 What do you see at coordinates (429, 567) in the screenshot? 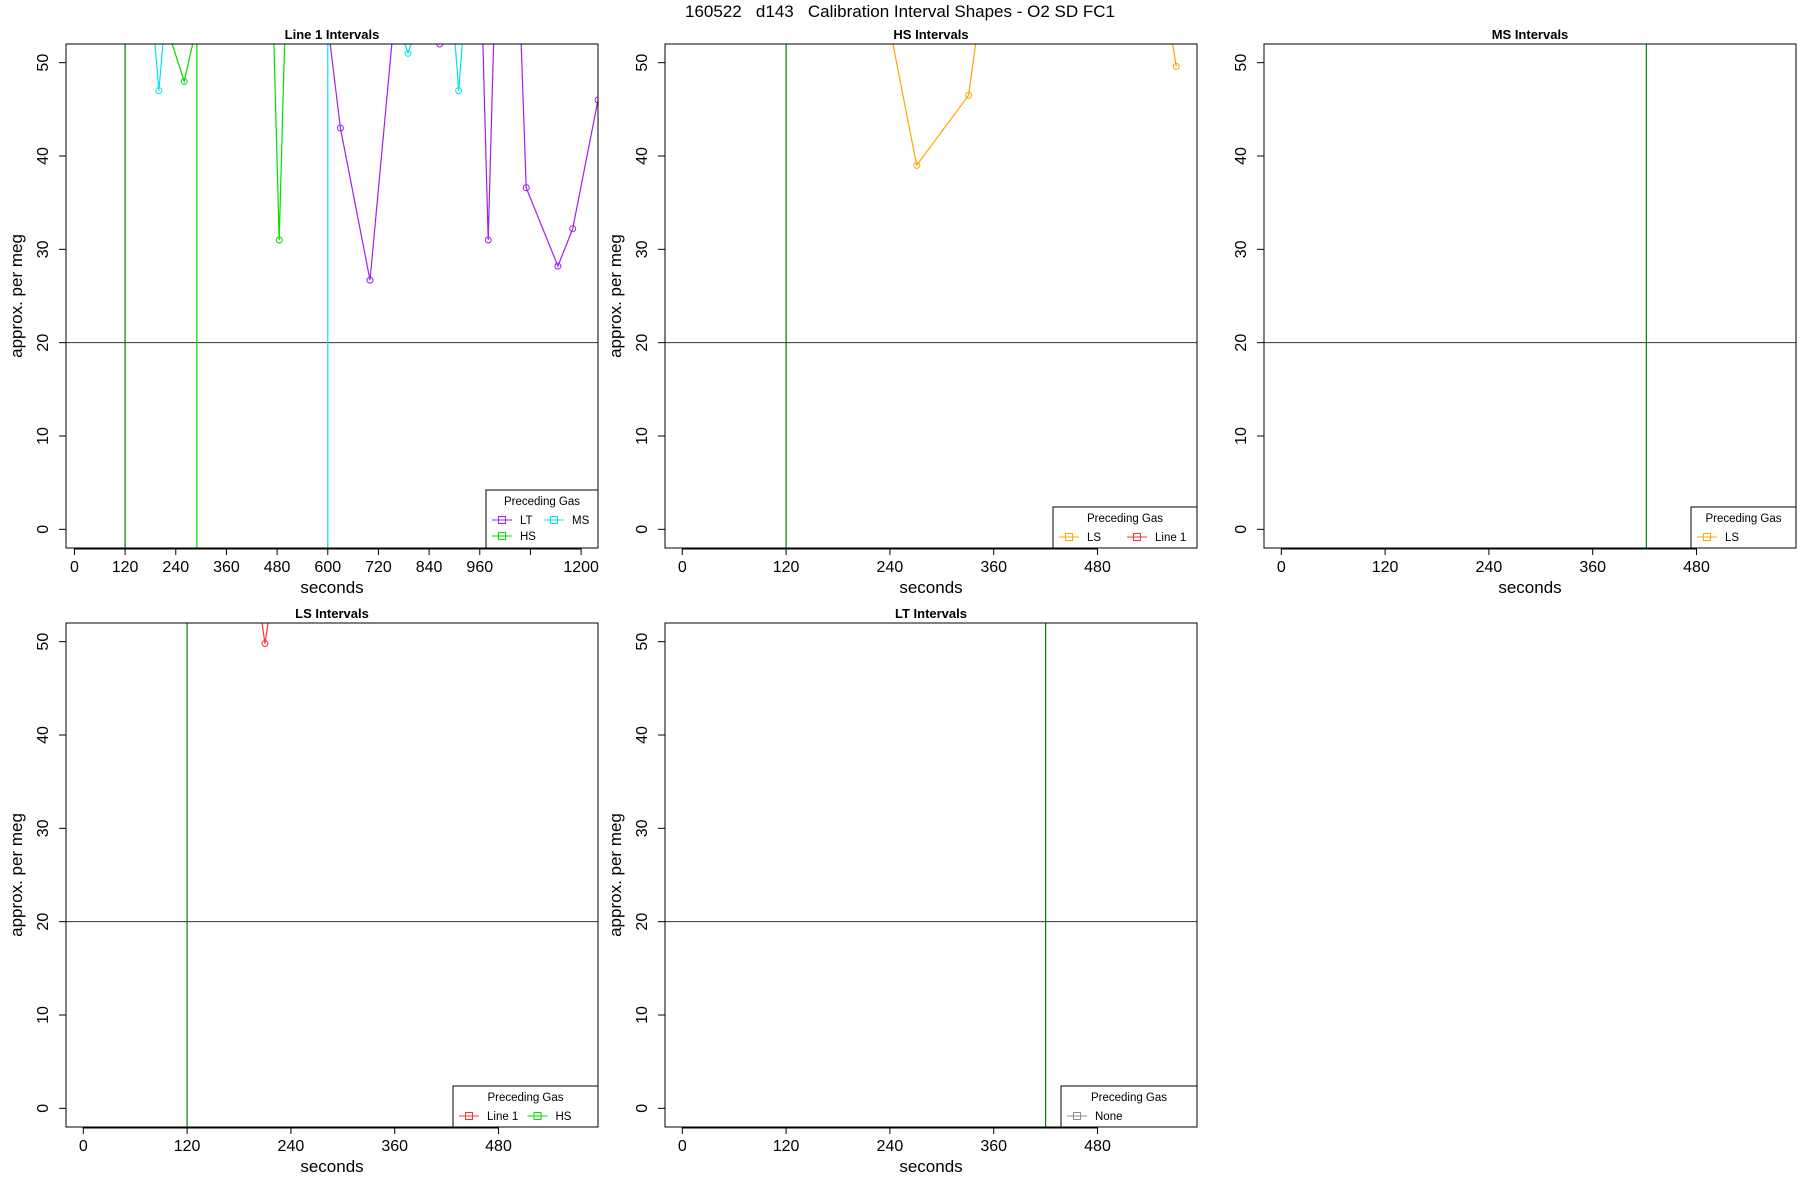
I see `x-tick-label: 840` at bounding box center [429, 567].